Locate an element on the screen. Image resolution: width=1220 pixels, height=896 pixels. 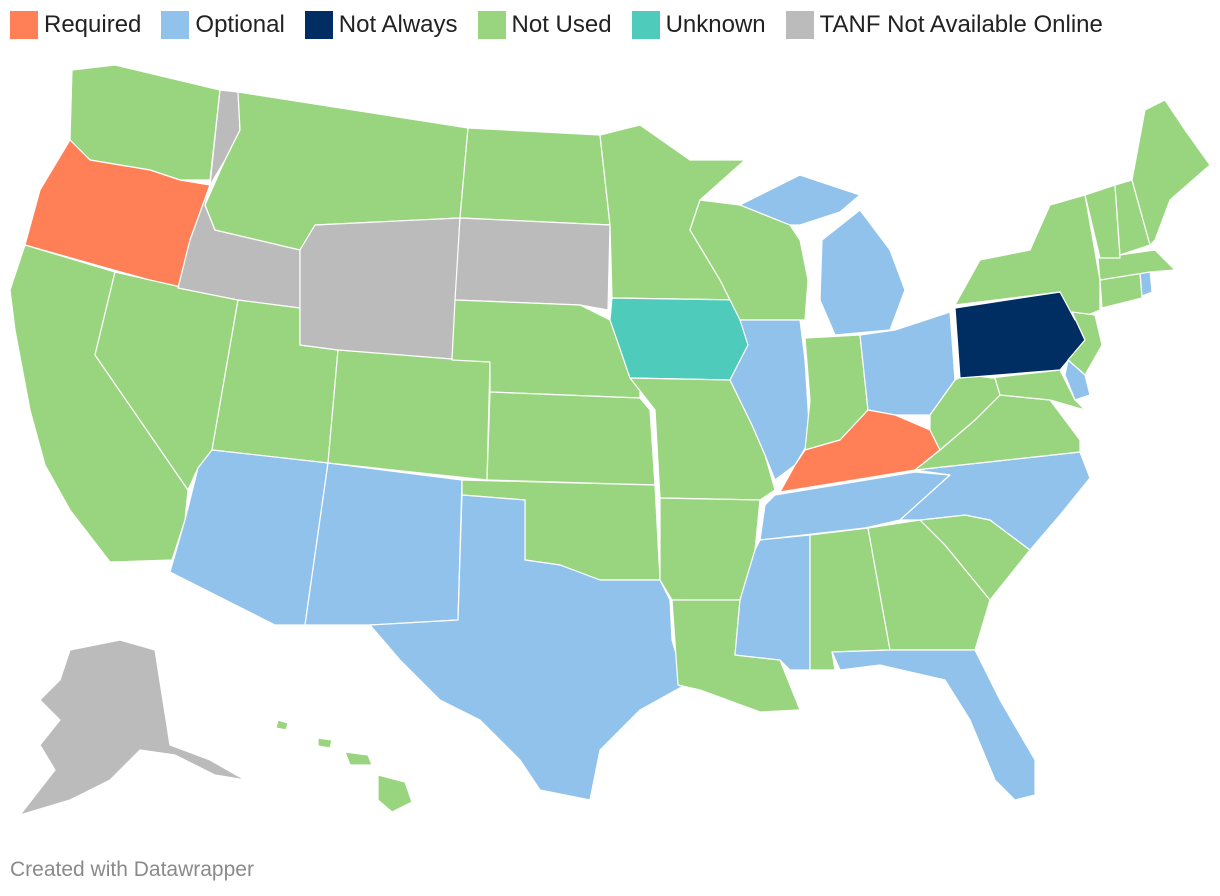
state-ny is located at coordinates (1027, 257).